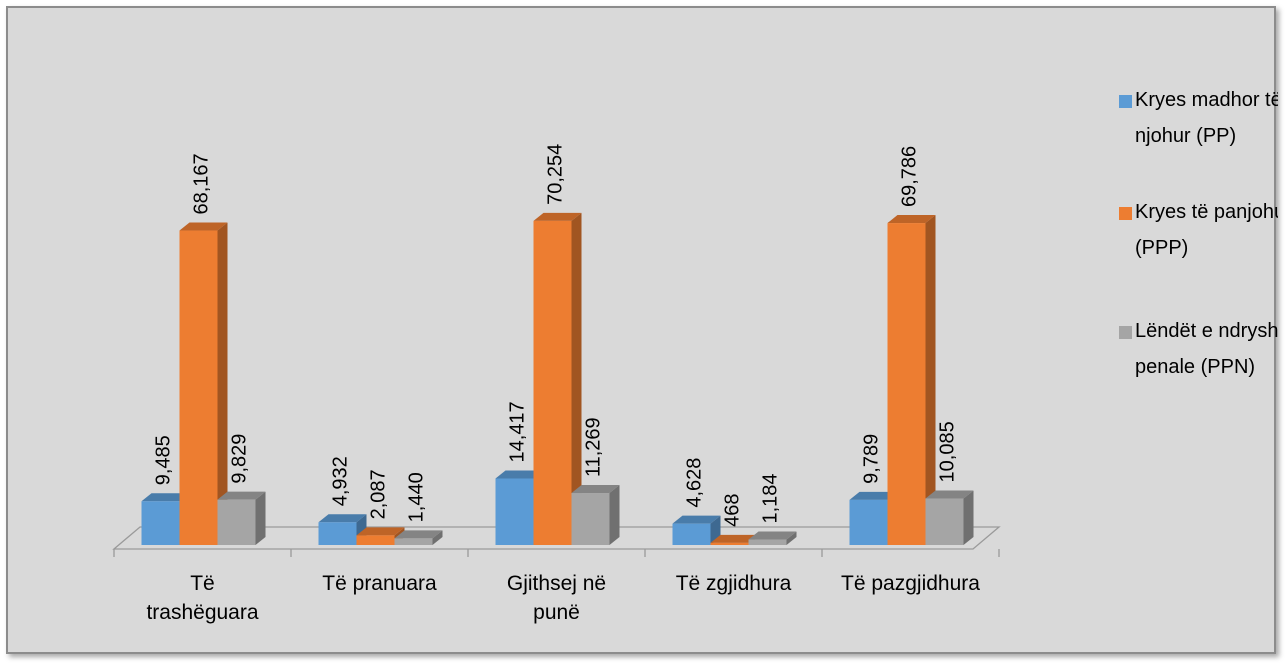 Image resolution: width=1286 pixels, height=663 pixels. I want to click on value-label: 4,932, so click(341, 481).